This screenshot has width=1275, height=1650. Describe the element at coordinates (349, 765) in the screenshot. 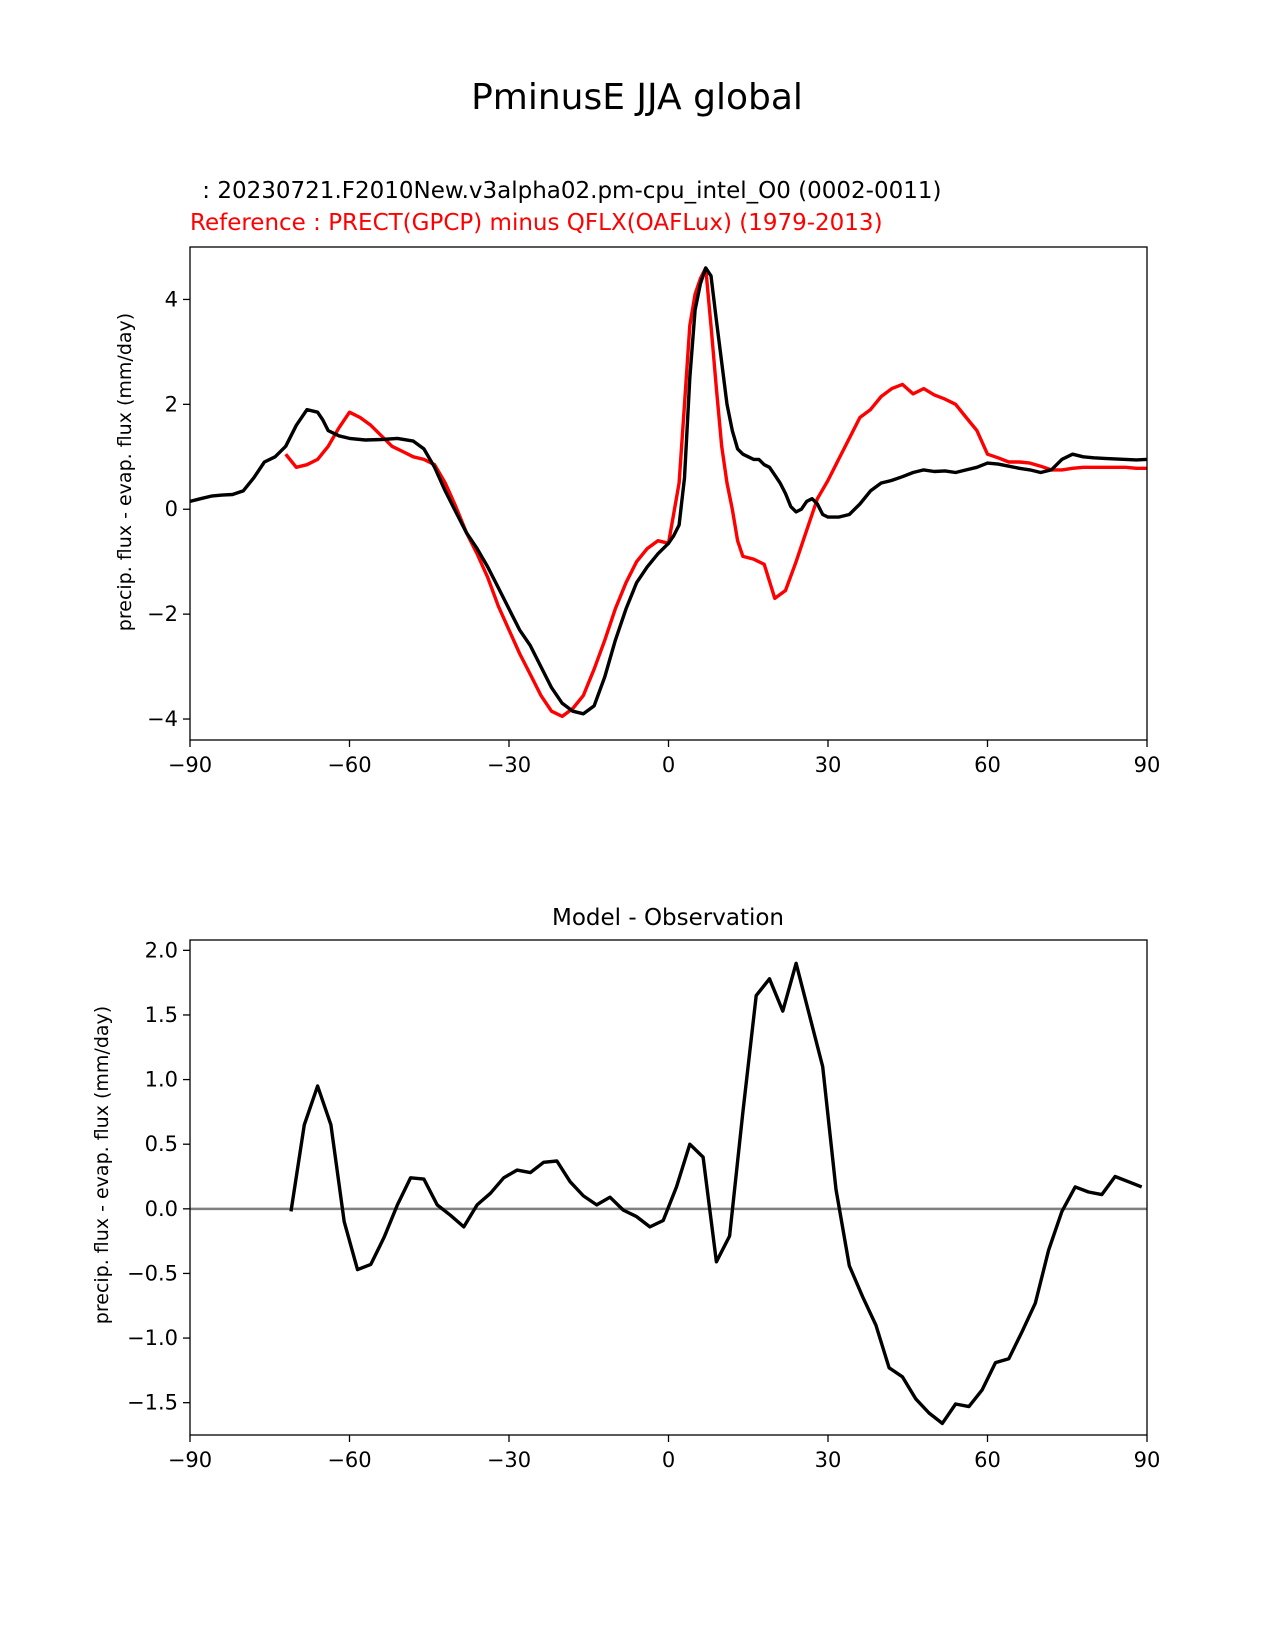

I see `top-x-tick-label: −60` at that location.